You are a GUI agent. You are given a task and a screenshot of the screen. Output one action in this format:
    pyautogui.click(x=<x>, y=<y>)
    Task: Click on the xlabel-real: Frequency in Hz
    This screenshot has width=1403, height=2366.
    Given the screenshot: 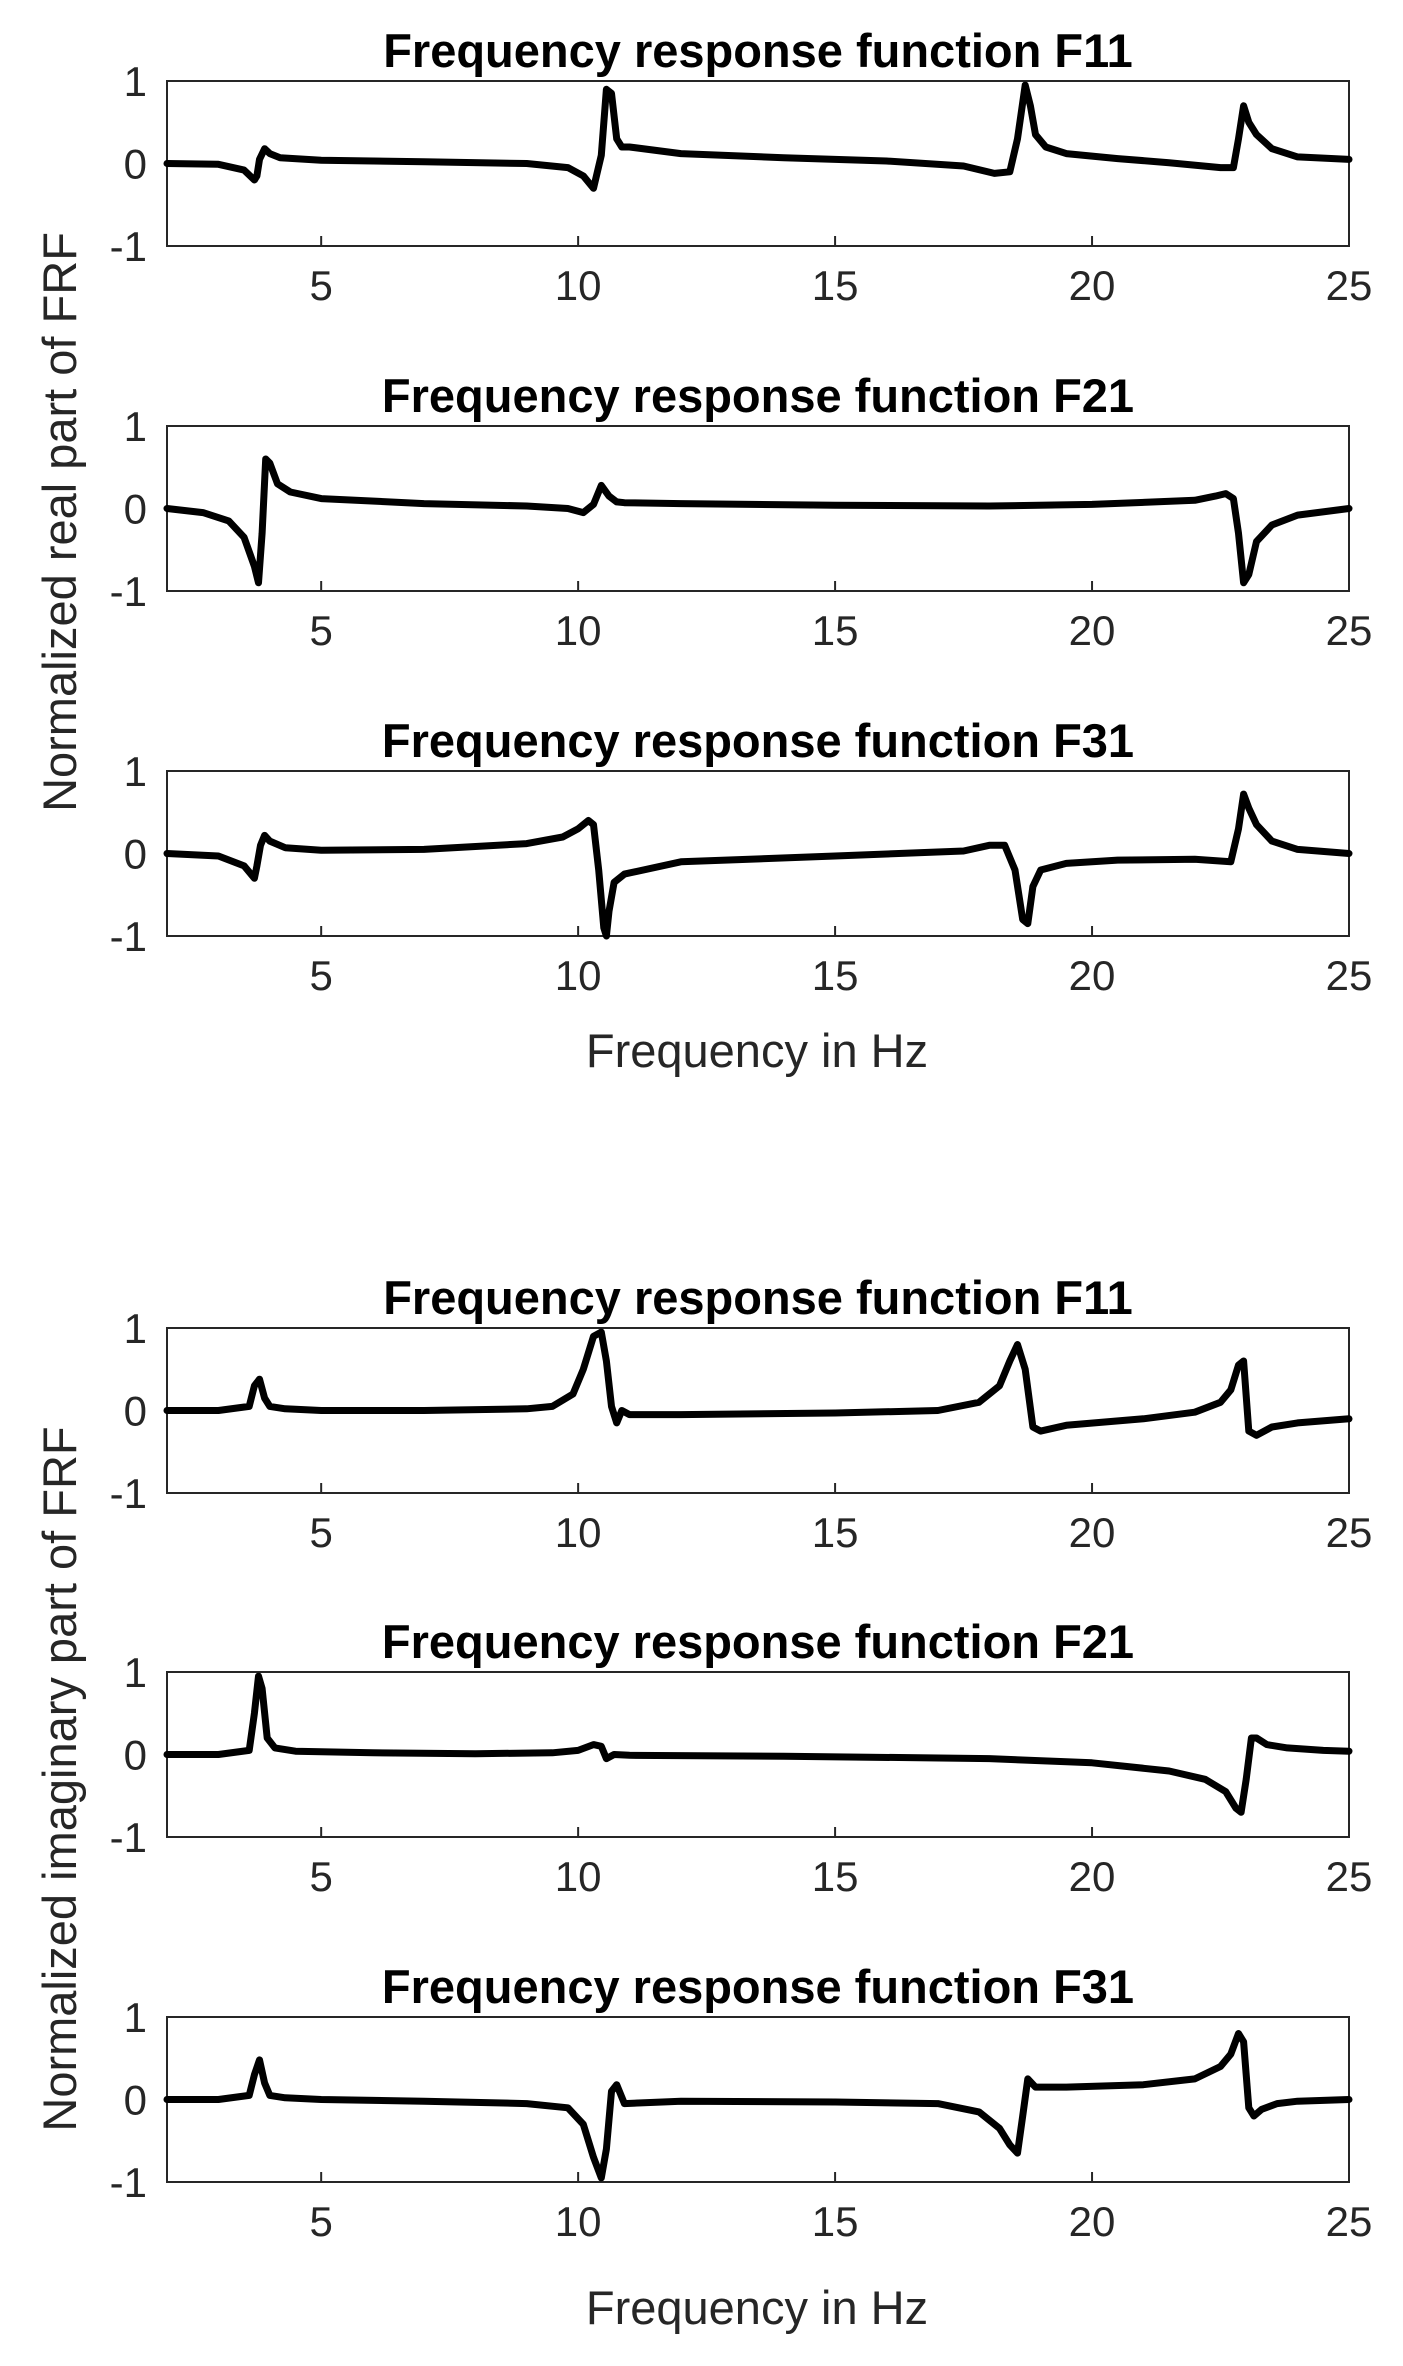 What is the action you would take?
    pyautogui.click(x=757, y=1050)
    